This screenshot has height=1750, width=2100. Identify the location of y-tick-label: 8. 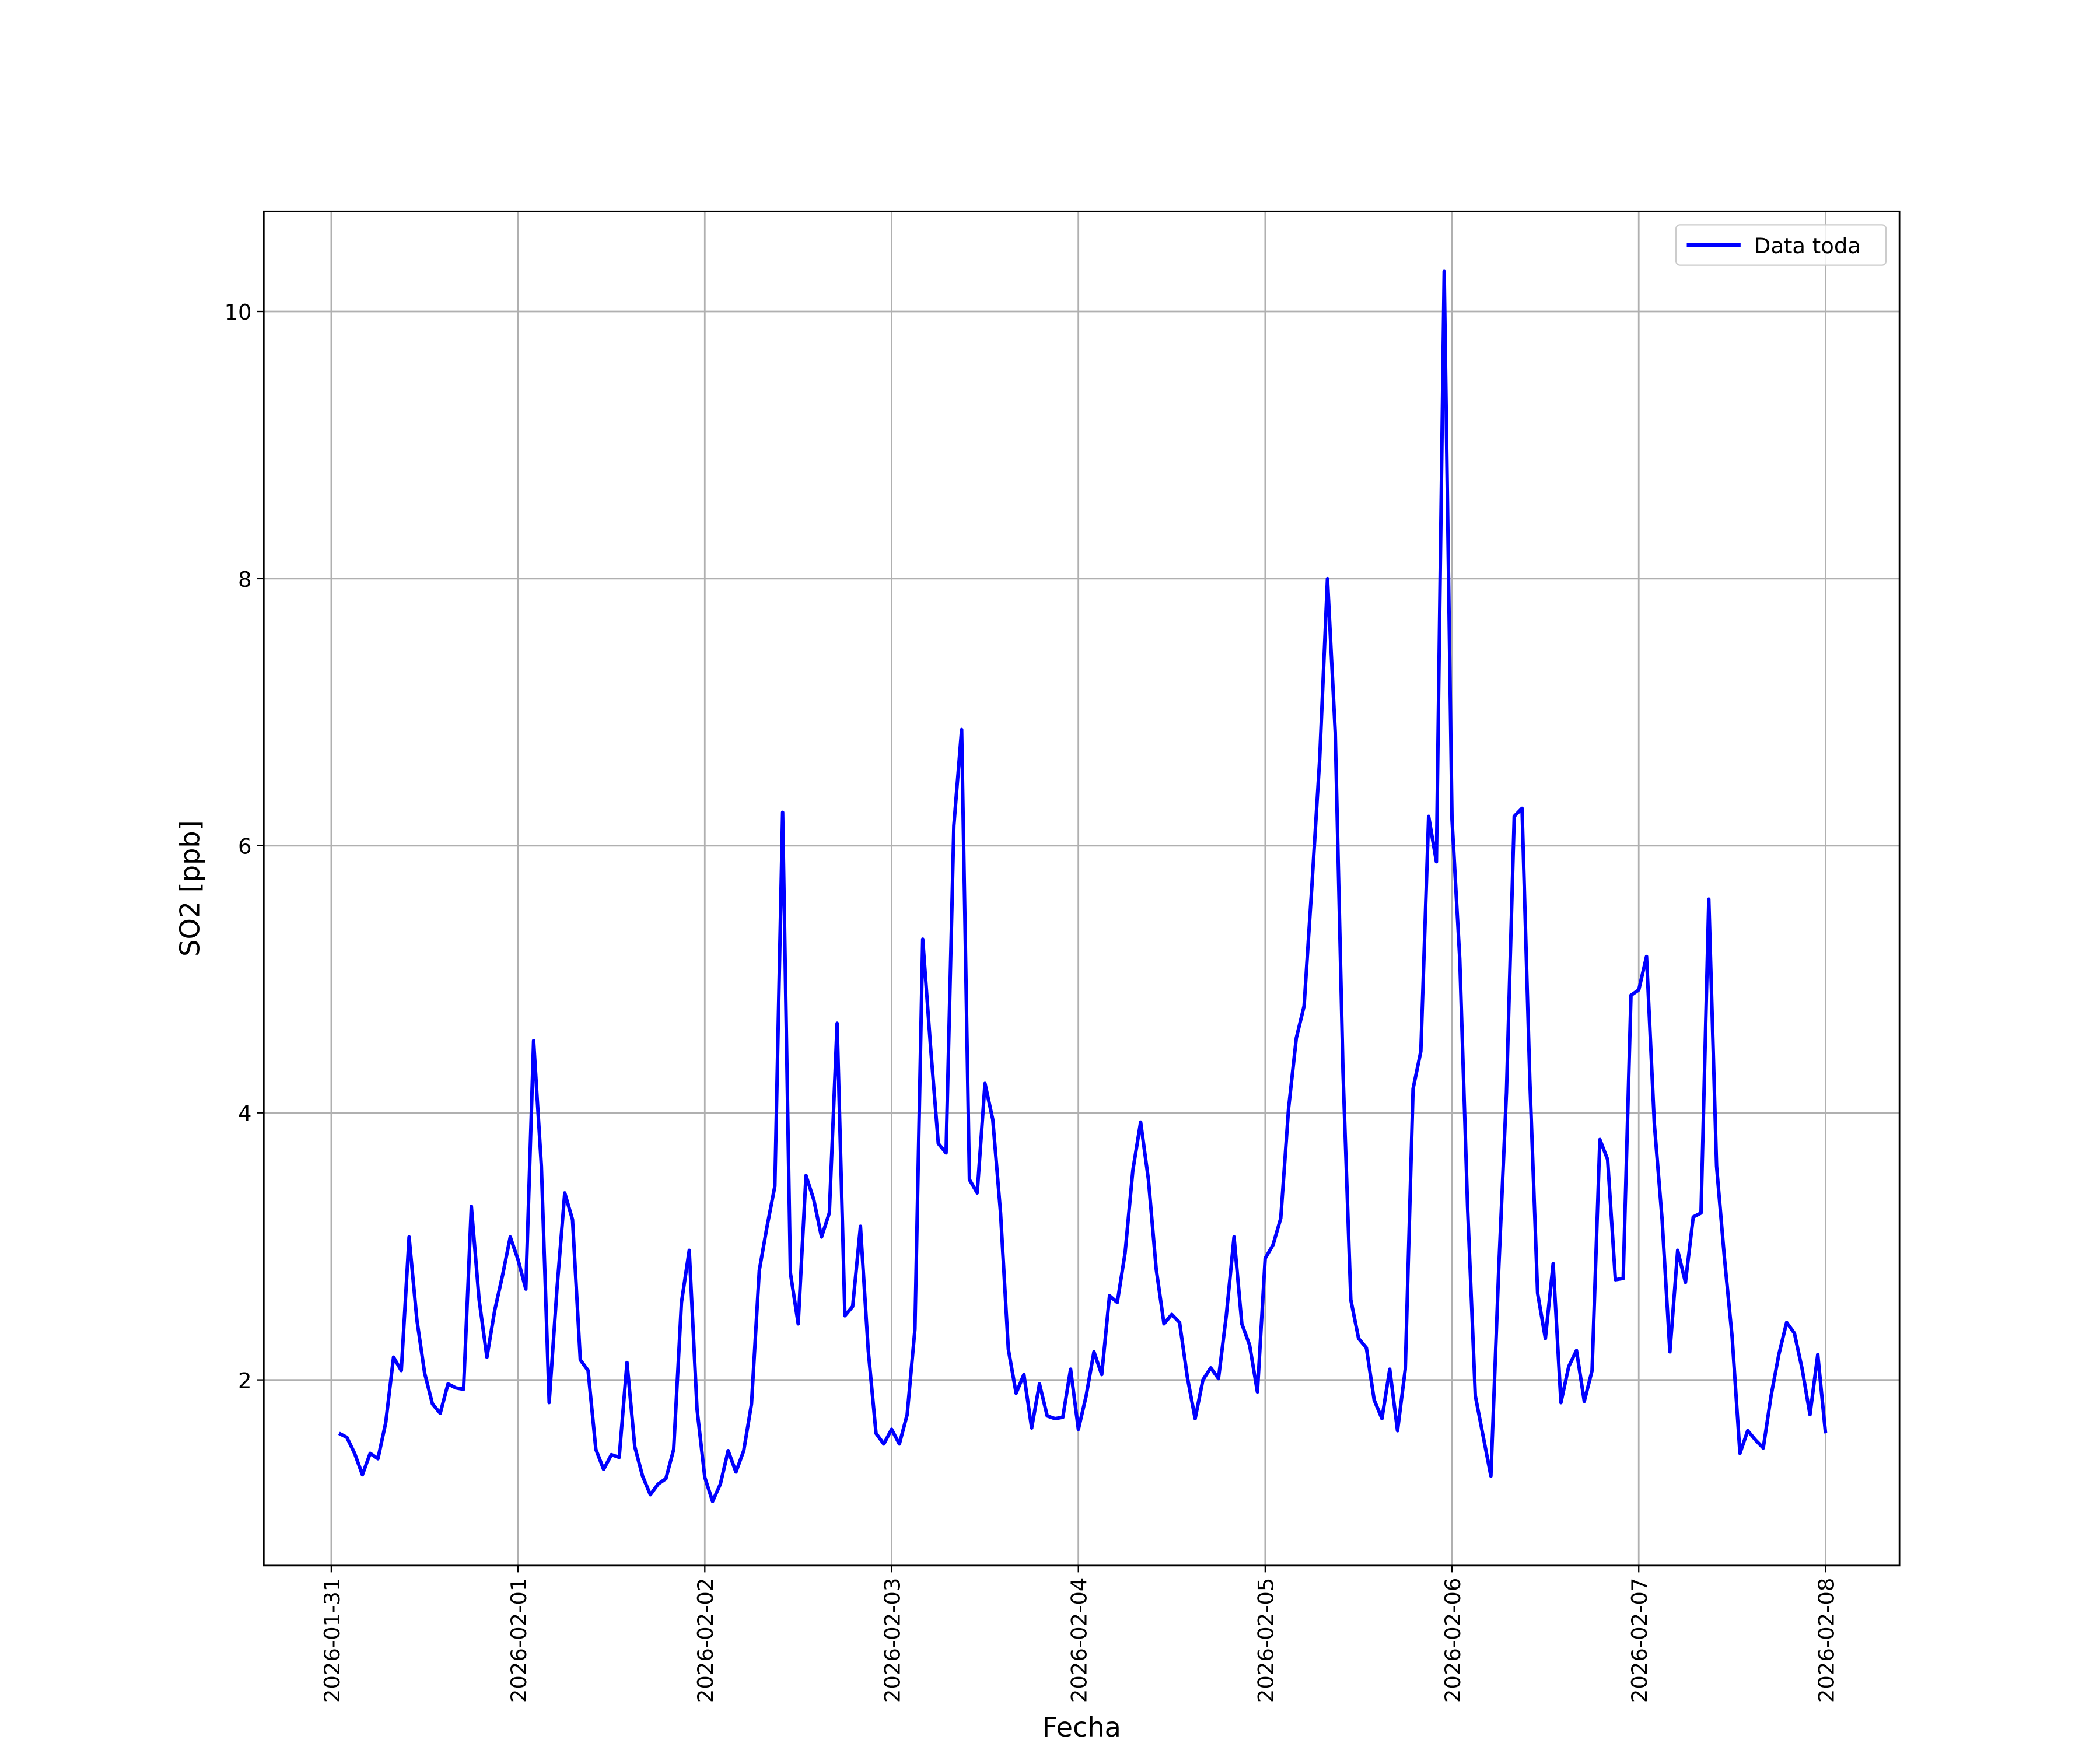
(244, 579).